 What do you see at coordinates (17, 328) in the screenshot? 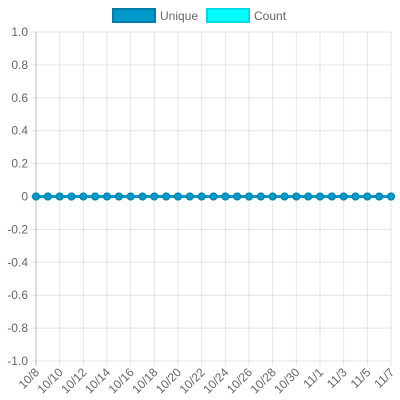
I see `y-tick-label: -0.8` at bounding box center [17, 328].